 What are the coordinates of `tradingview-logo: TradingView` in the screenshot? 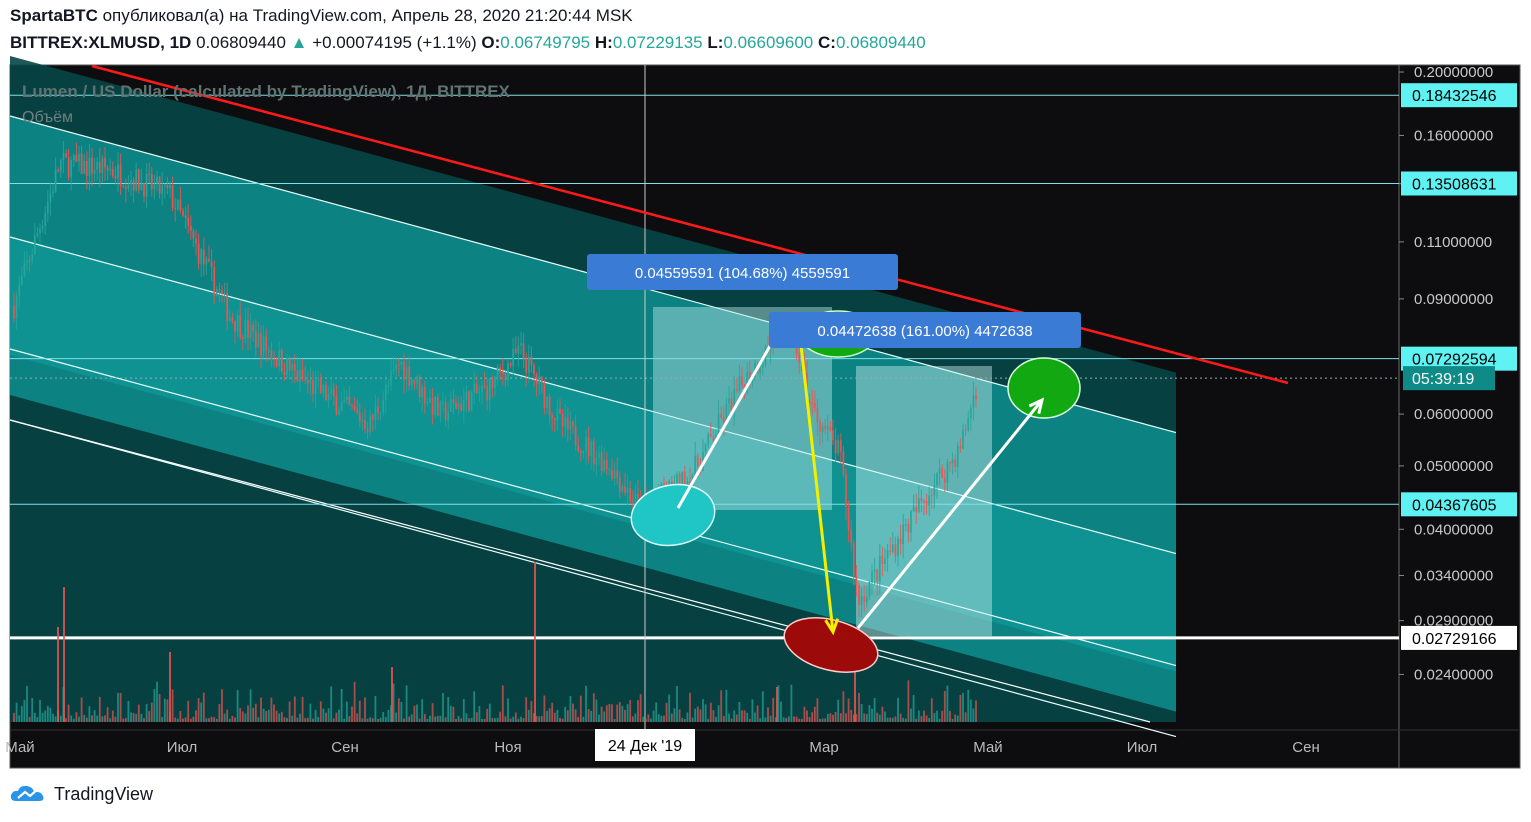 It's located at (81, 794).